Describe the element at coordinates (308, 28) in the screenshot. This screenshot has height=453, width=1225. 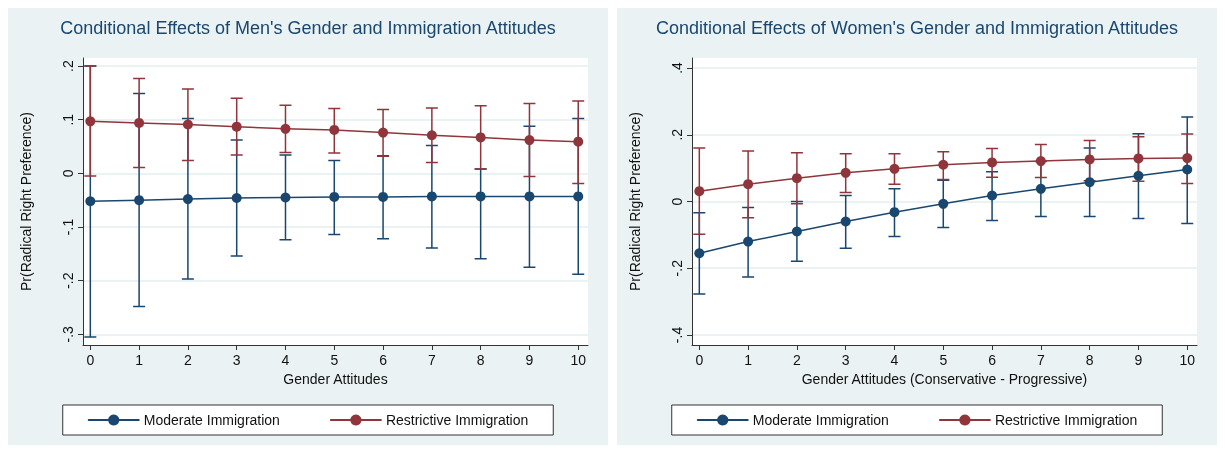
I see `chart-title: Conditional Effects of Men's Gender and Immigration Attitudes` at that location.